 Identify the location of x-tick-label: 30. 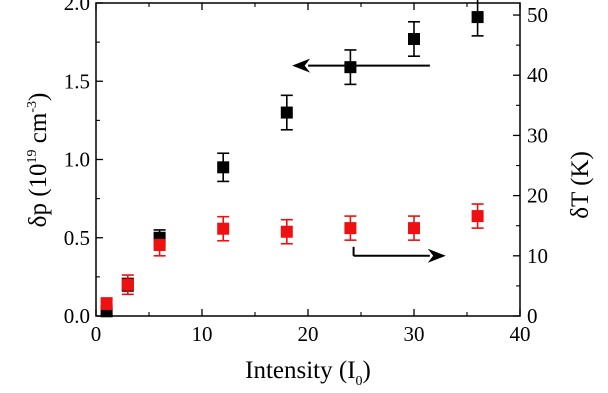
(414, 334).